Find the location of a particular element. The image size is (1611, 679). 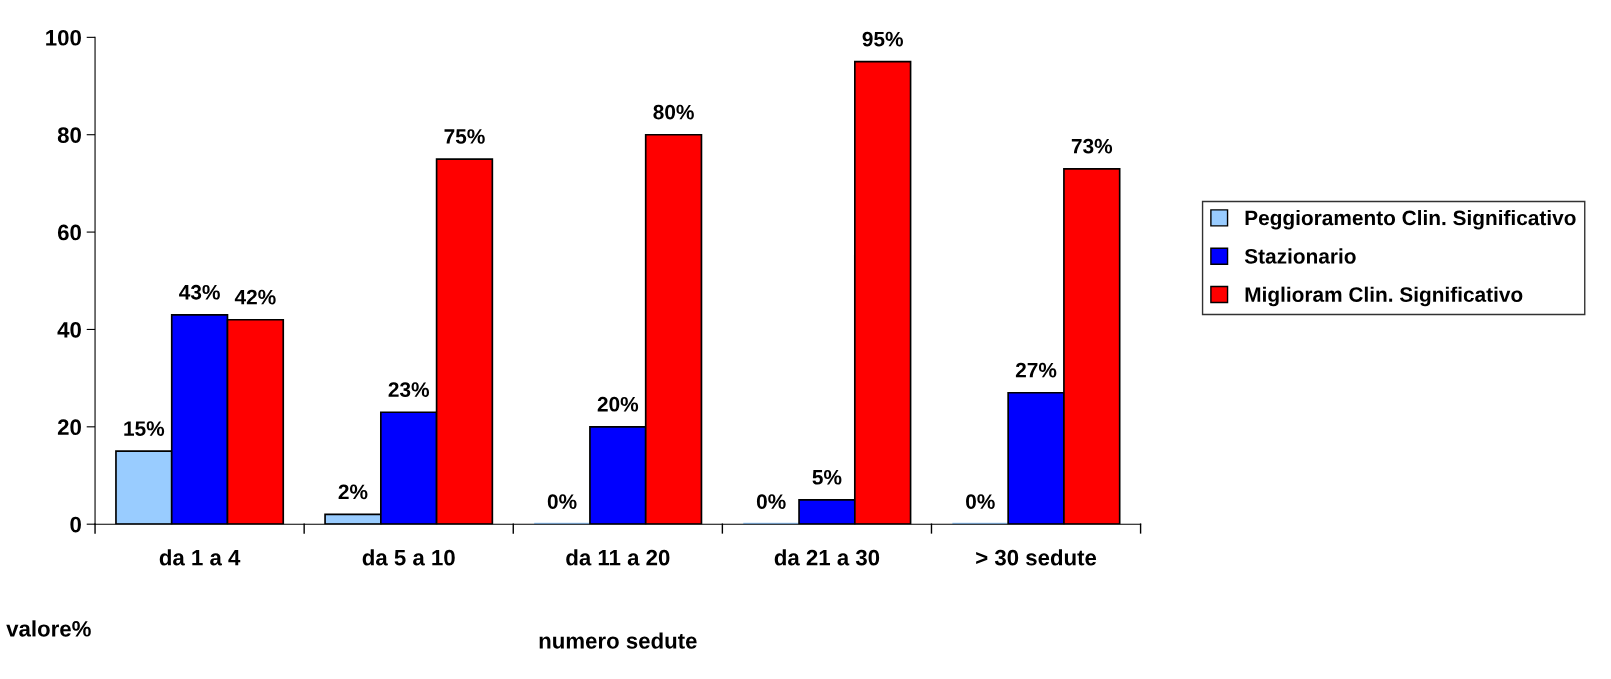

y-tick-label: 0 is located at coordinates (75, 524).